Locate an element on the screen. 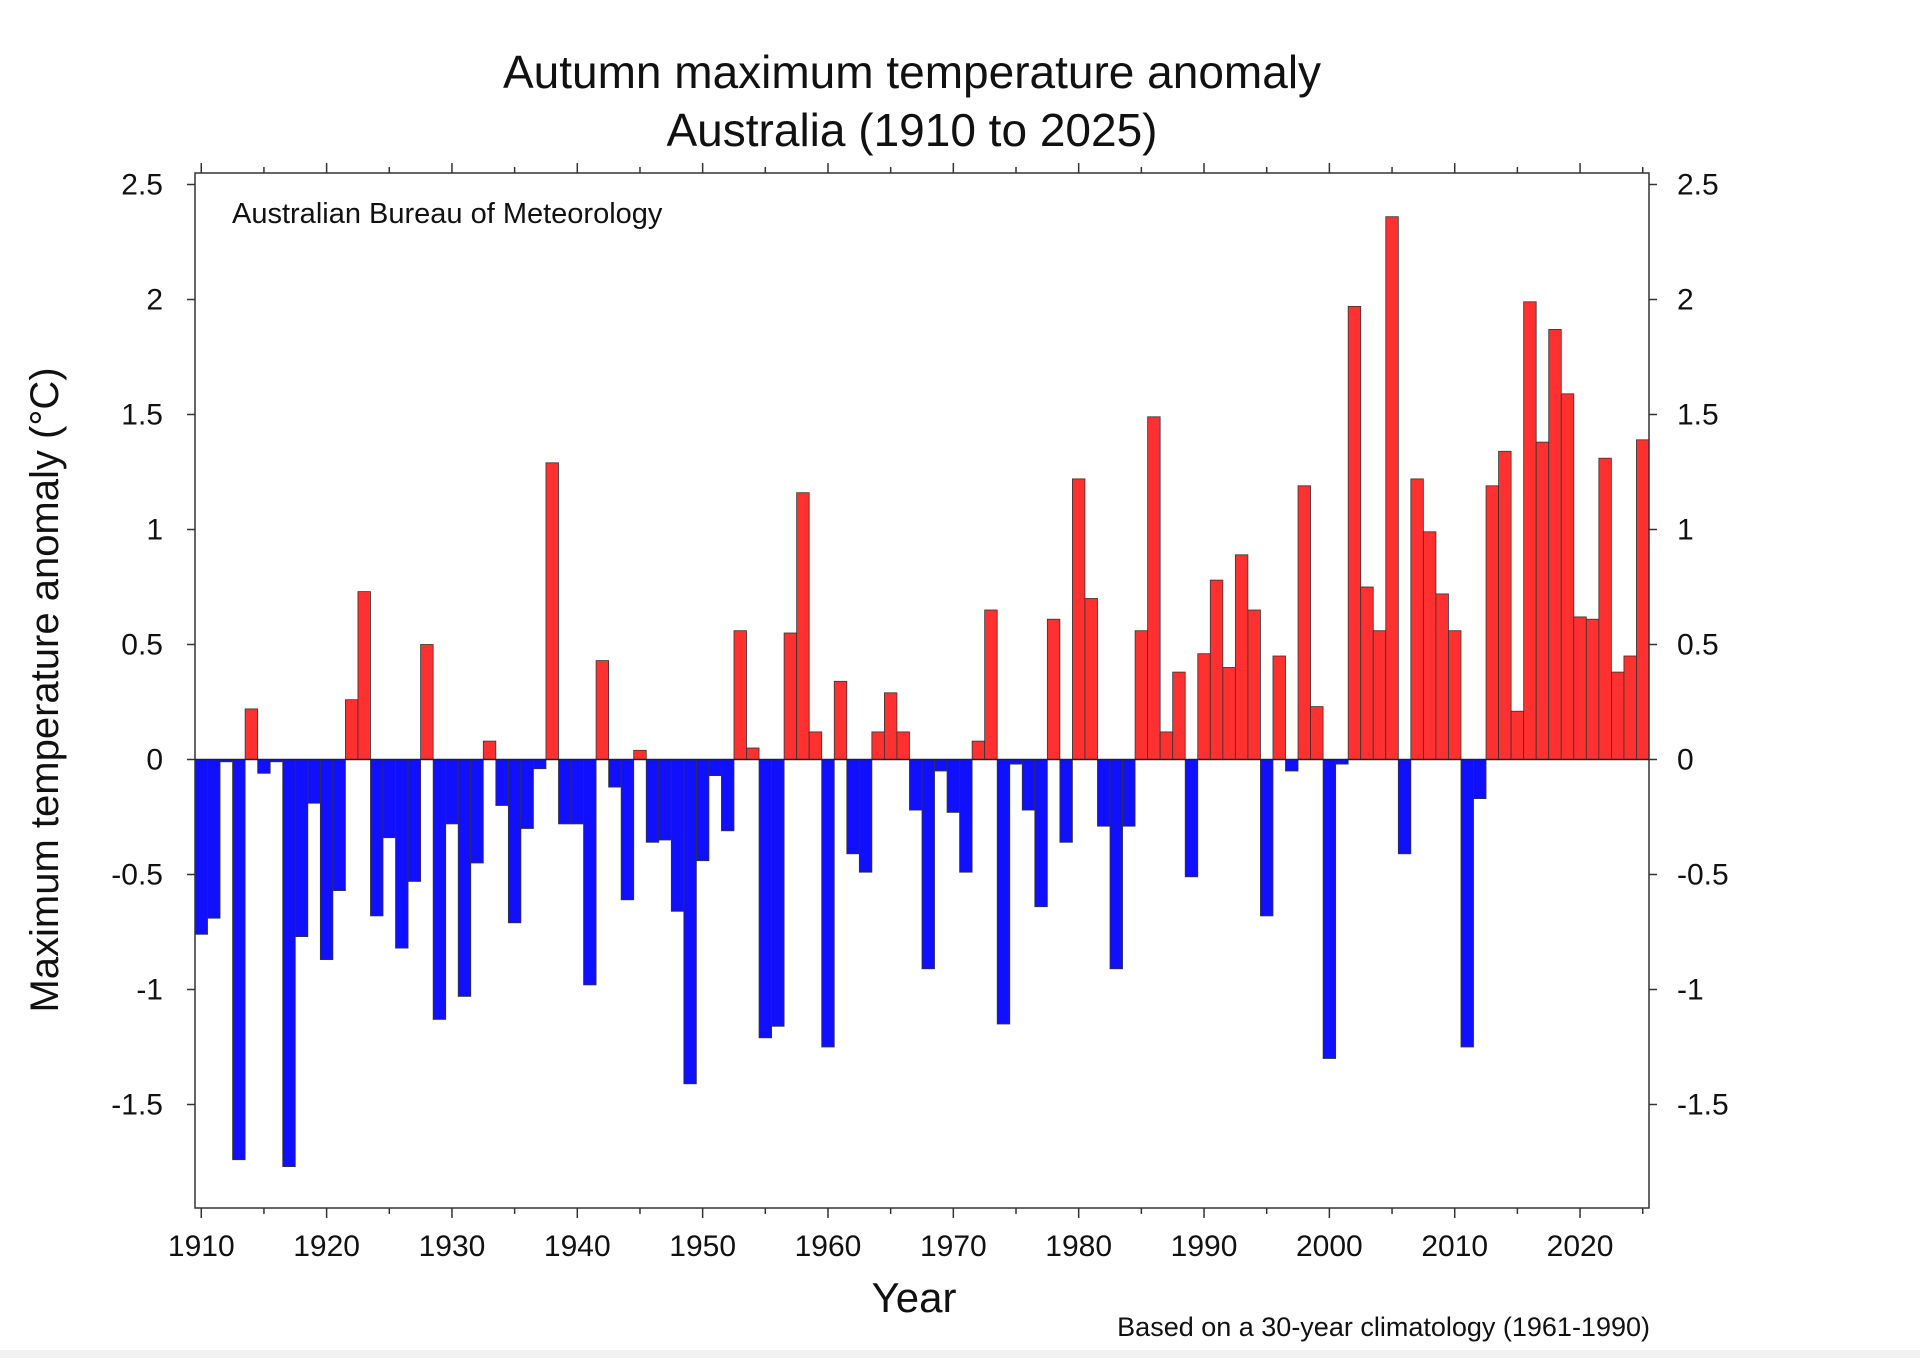 Image resolution: width=1920 pixels, height=1358 pixels. bar-2017 is located at coordinates (1542, 600).